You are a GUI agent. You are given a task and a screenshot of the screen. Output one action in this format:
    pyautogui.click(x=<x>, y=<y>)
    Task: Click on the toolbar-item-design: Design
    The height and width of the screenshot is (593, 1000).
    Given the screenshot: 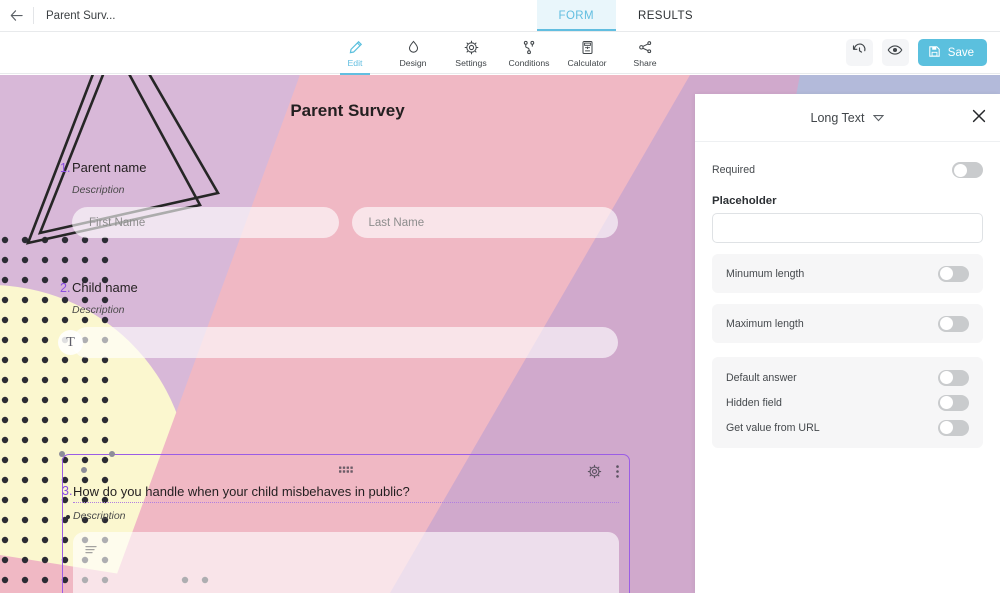 What is the action you would take?
    pyautogui.click(x=413, y=53)
    